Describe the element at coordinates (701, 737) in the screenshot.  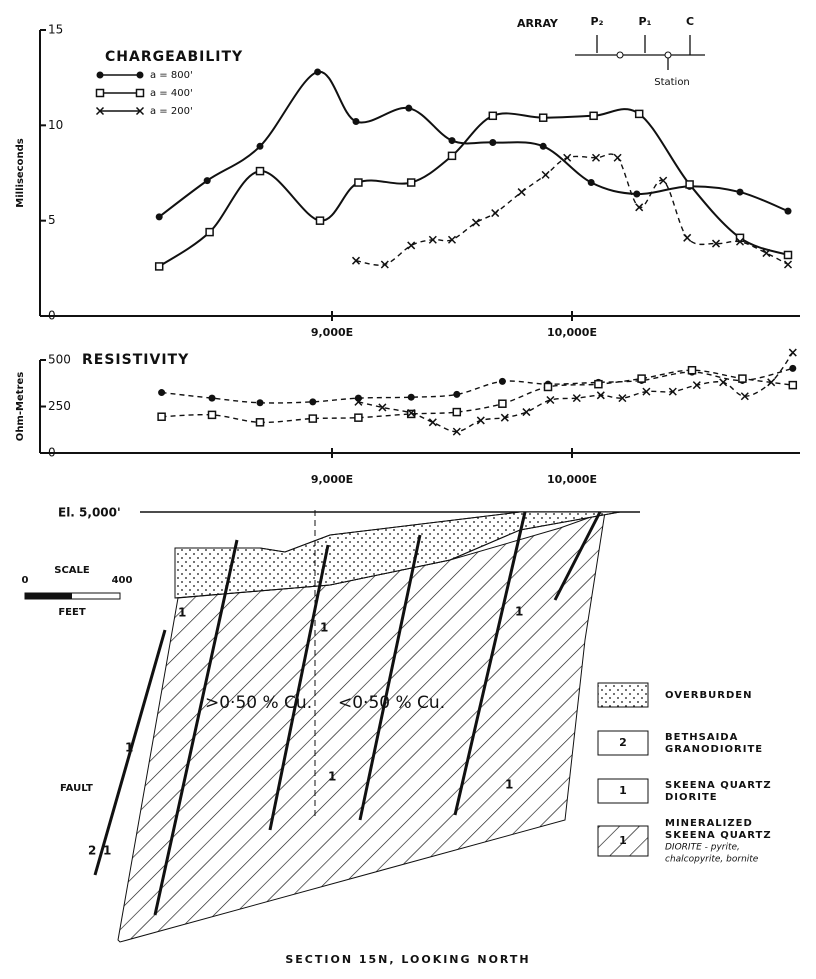
I see `legend-text: BETHSAIDA` at that location.